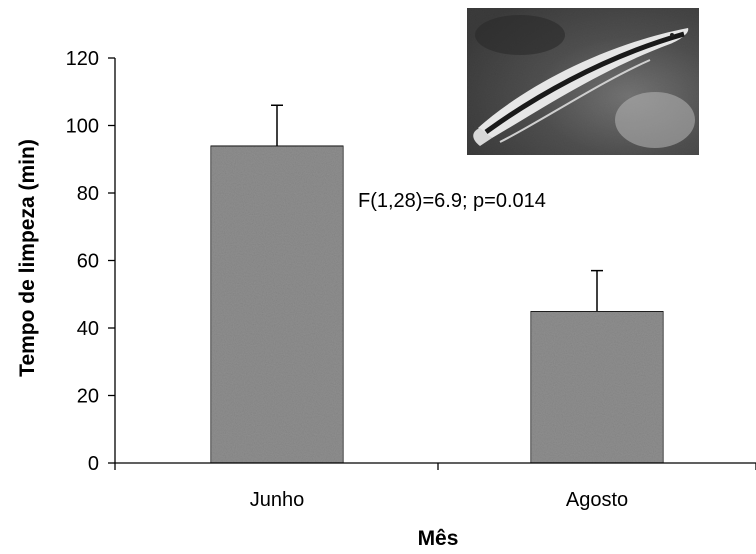 The height and width of the screenshot is (554, 756). Describe the element at coordinates (88, 329) in the screenshot. I see `y-tick-label: 40` at that location.